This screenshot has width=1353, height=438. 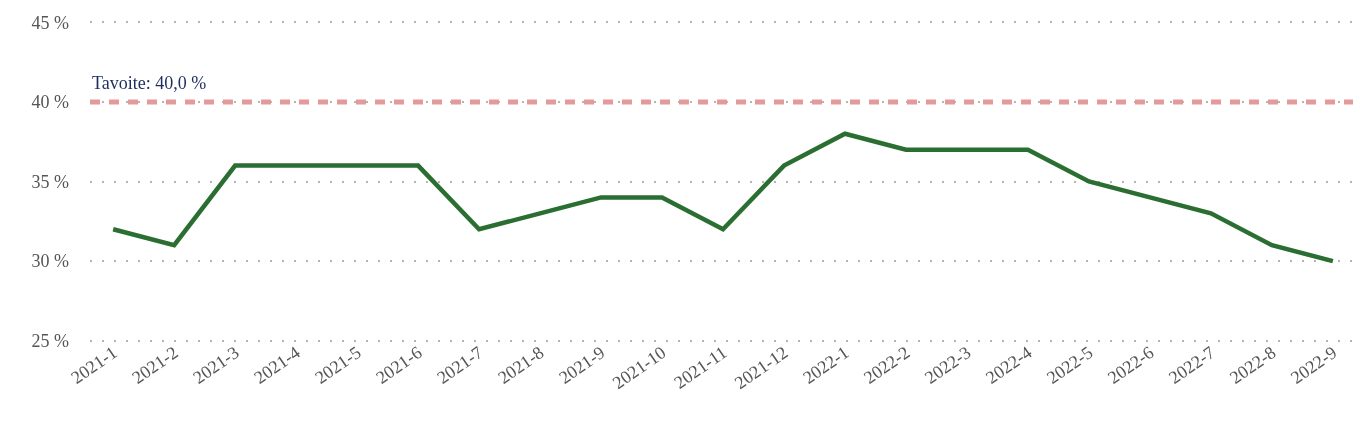 What do you see at coordinates (149, 83) in the screenshot?
I see `ref-line-label: Tavoite: 40,0 %` at bounding box center [149, 83].